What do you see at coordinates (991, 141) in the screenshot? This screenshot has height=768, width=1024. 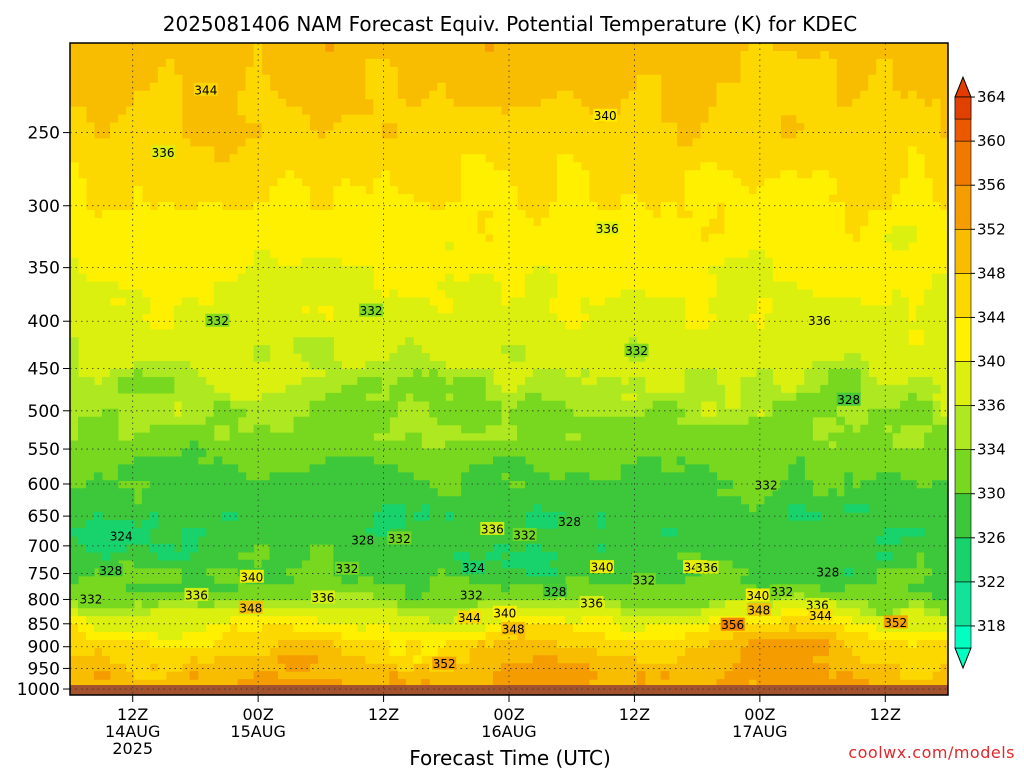 I see `colorbar-label: 360` at bounding box center [991, 141].